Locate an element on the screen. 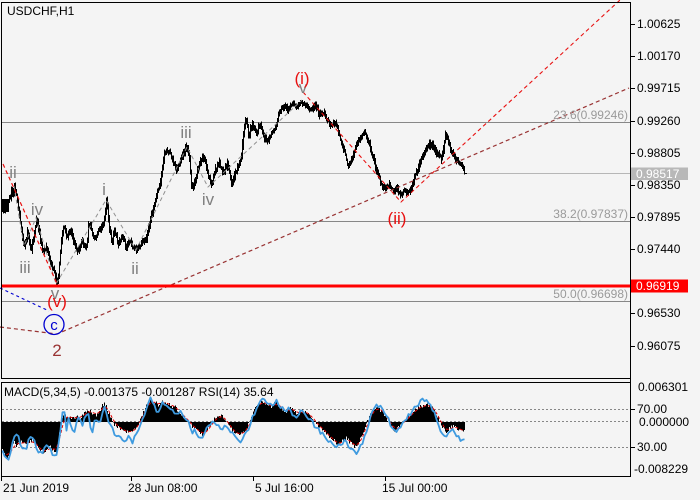 The width and height of the screenshot is (700, 500). svg-text: 23.6(0.99246) is located at coordinates (590, 115).